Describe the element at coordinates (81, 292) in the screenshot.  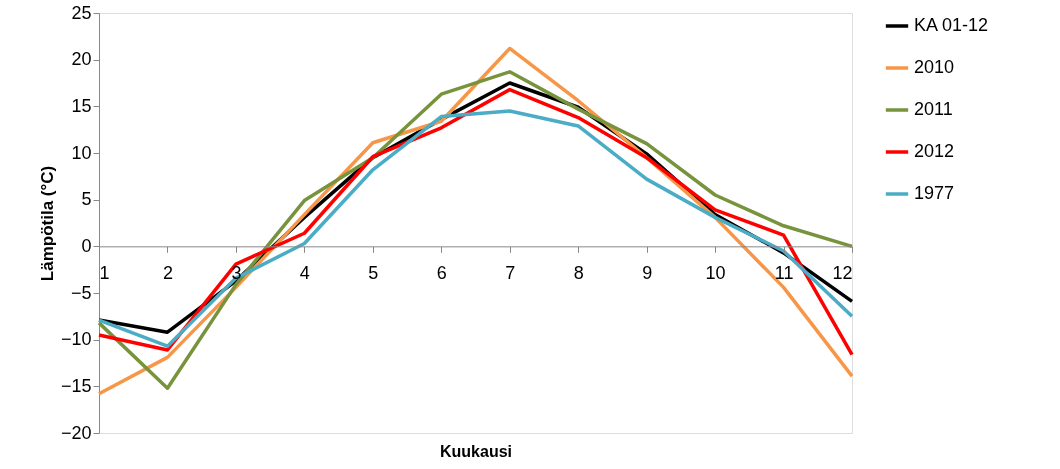
I see `y-tick-label: −5` at that location.